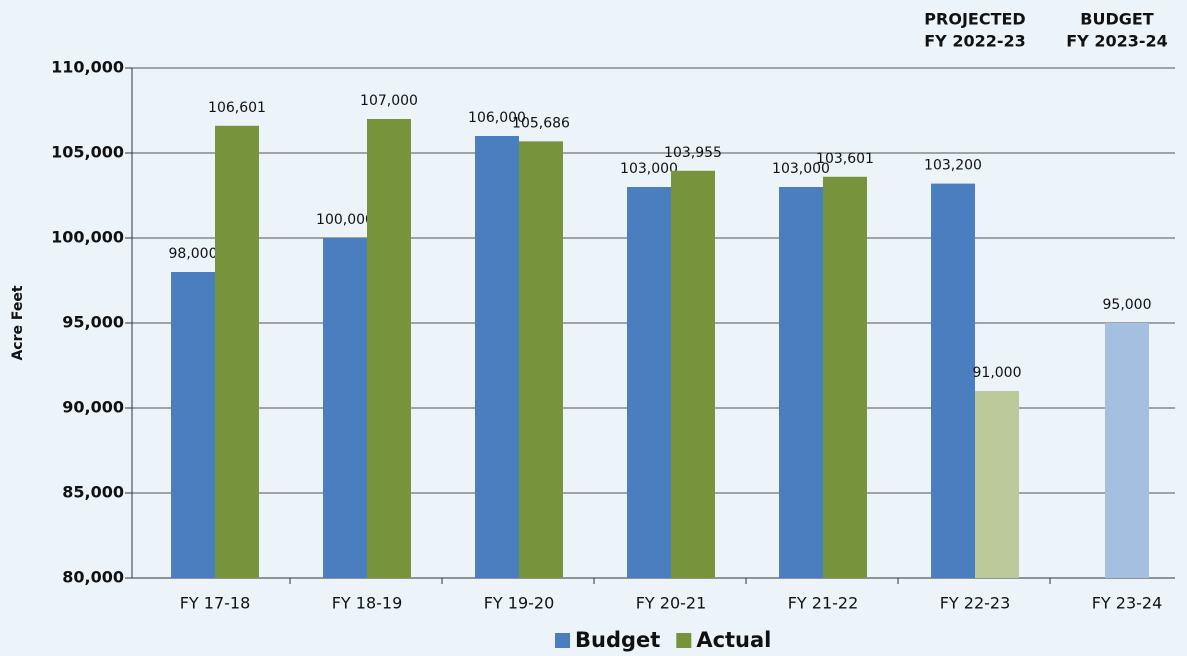 This screenshot has width=1187, height=656. I want to click on value-label: 106,000, so click(497, 118).